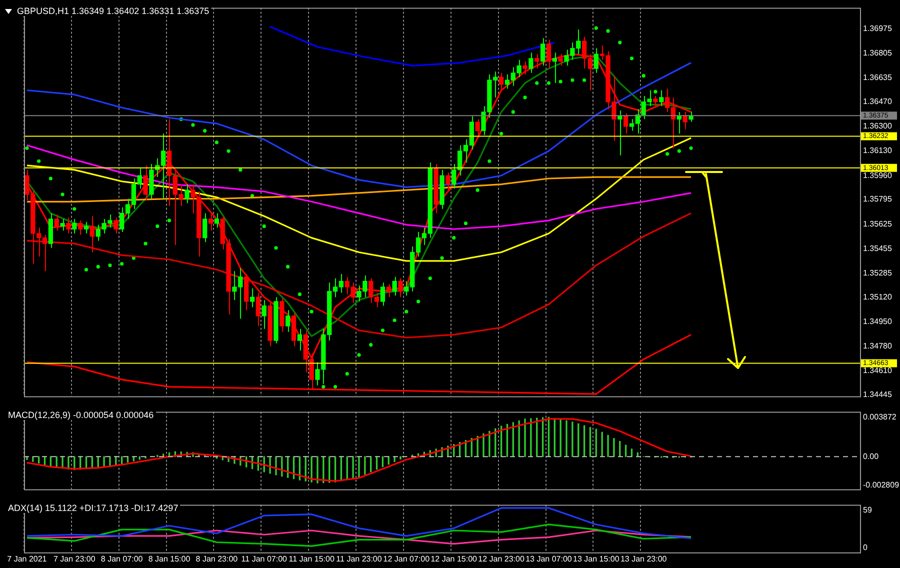  What do you see at coordinates (877, 151) in the screenshot?
I see `y-tick-label: 1.36130` at bounding box center [877, 151].